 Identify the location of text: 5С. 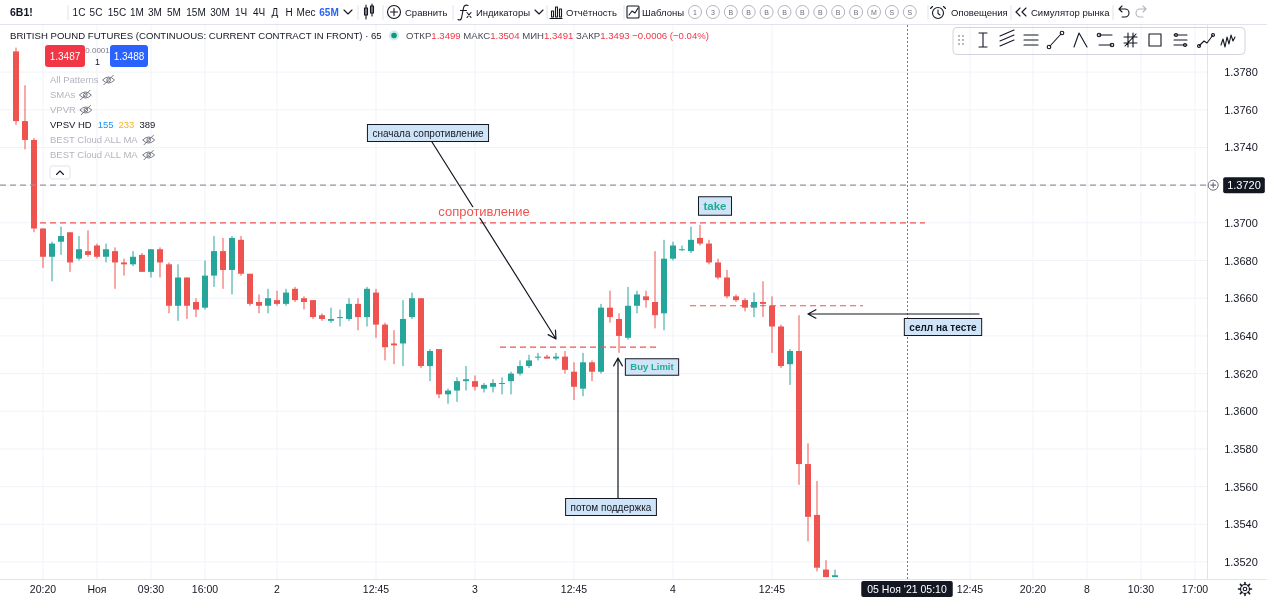
(96, 12).